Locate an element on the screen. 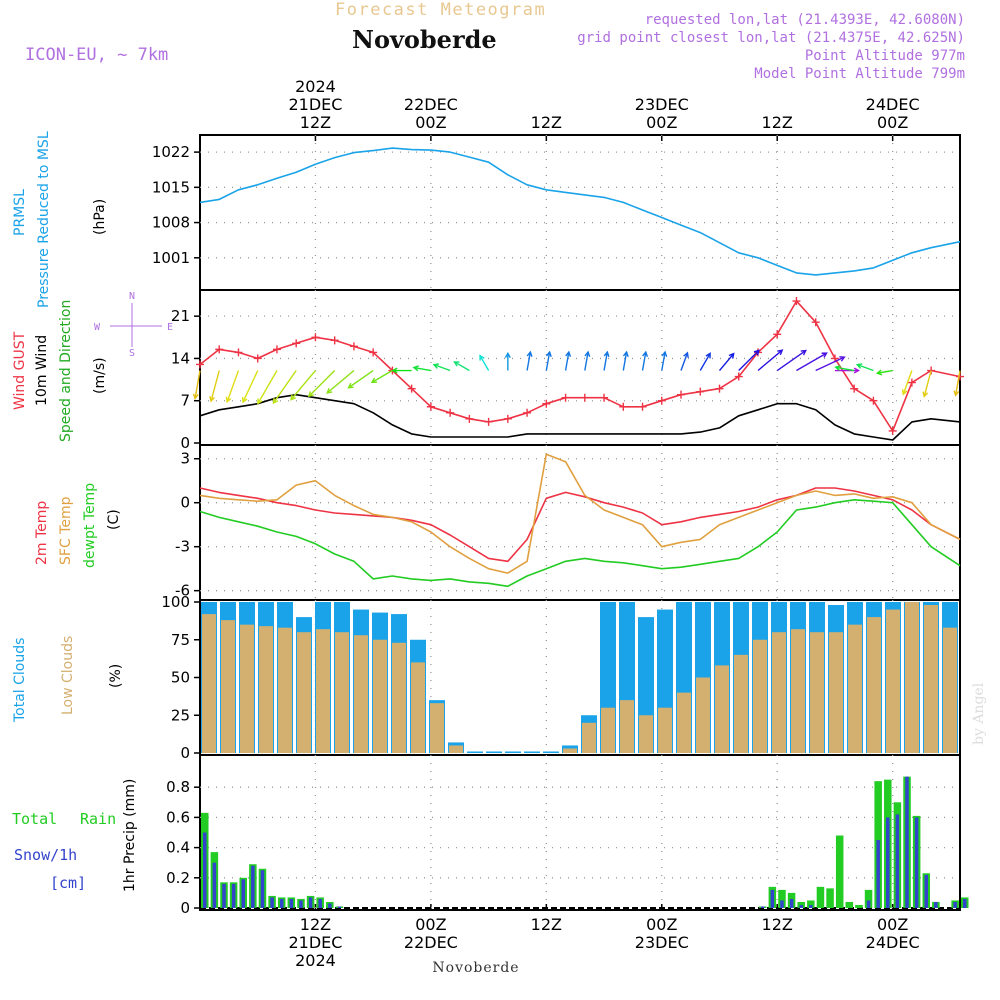 Image resolution: width=1000 pixels, height=1000 pixels. wind-gust-label: Wind GUST is located at coordinates (20, 370).